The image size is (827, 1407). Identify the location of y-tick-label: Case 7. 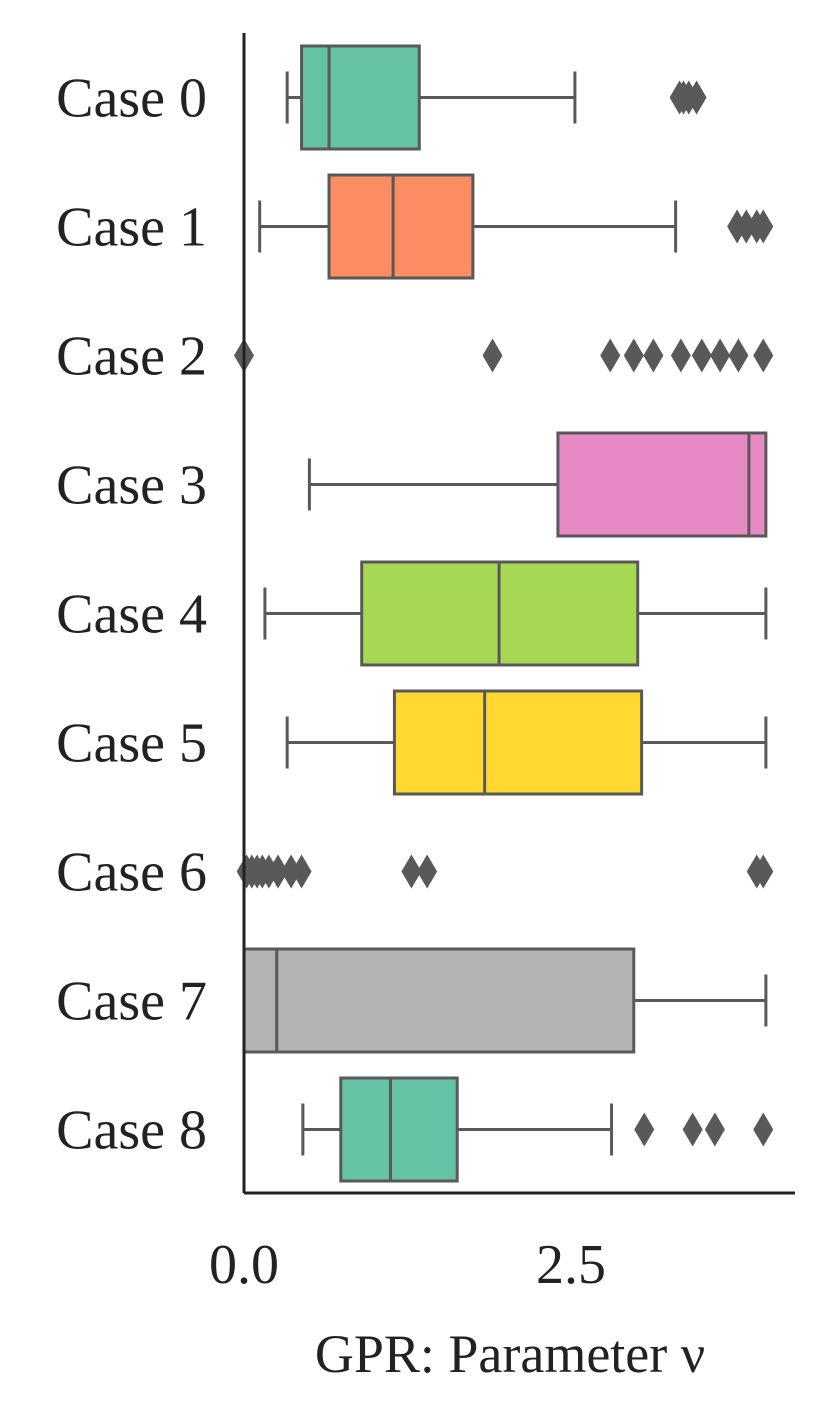
(131, 1002).